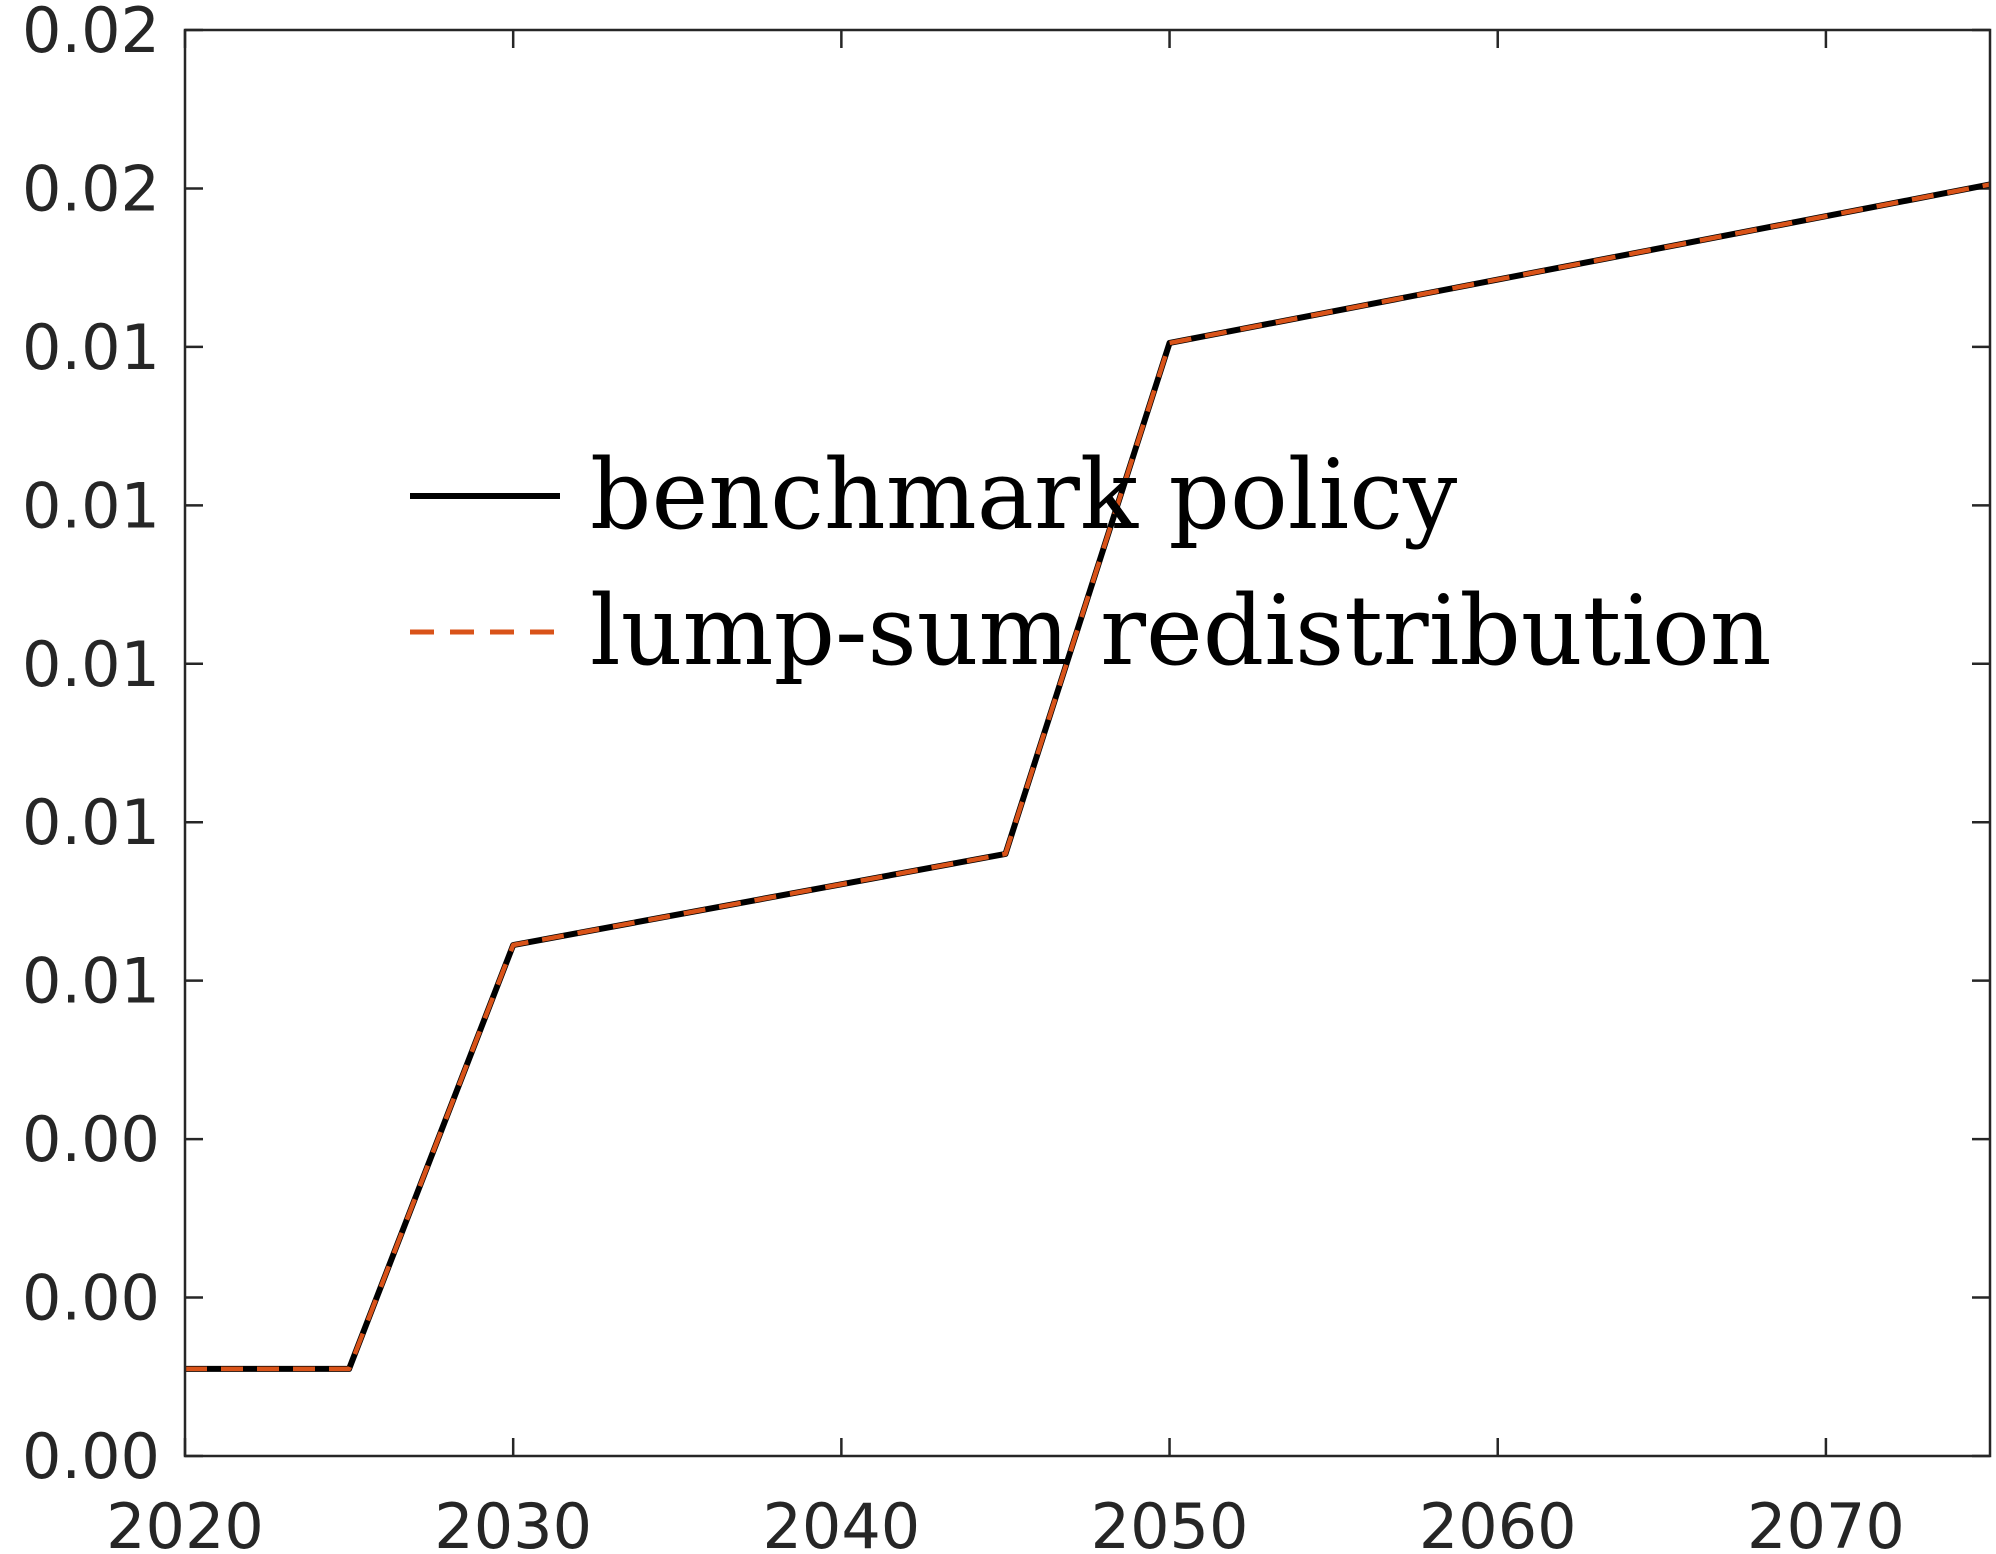  What do you see at coordinates (1181, 631) in the screenshot?
I see `legend-label-lump-sum-redistribution: lump-sum redistribution` at bounding box center [1181, 631].